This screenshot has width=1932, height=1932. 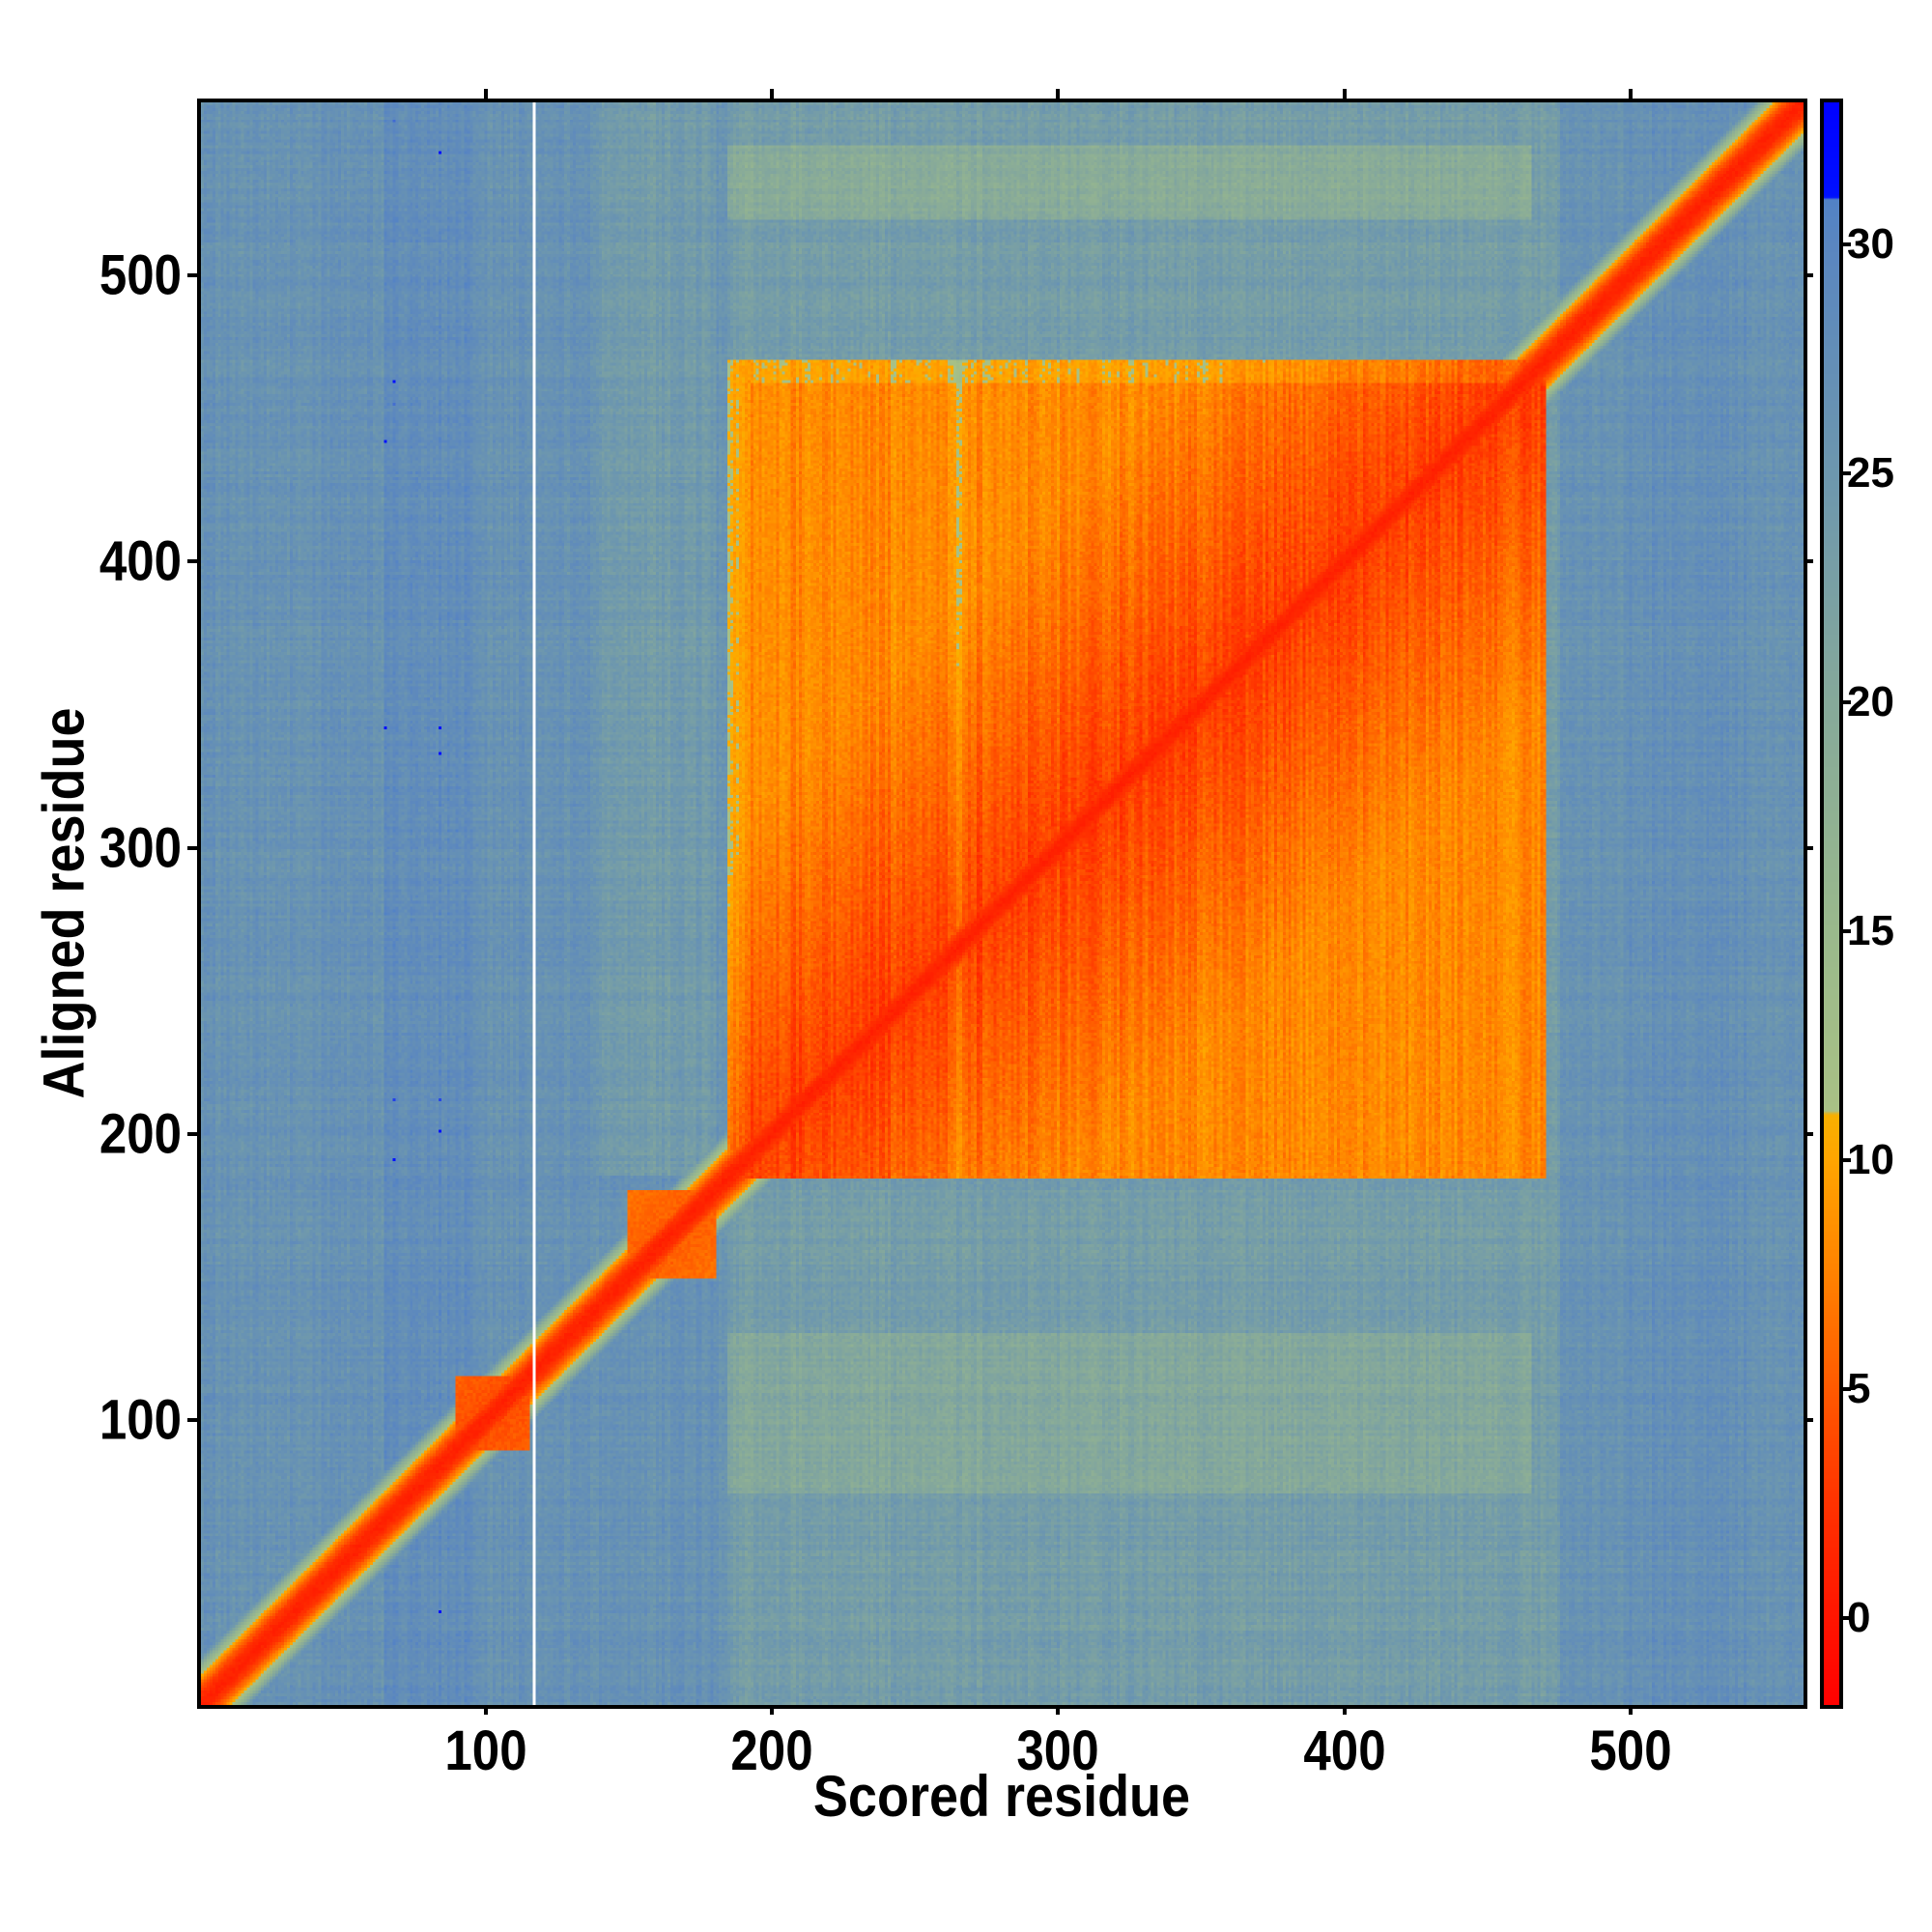 What do you see at coordinates (1859, 1388) in the screenshot?
I see `colorbar-tick-label: 5` at bounding box center [1859, 1388].